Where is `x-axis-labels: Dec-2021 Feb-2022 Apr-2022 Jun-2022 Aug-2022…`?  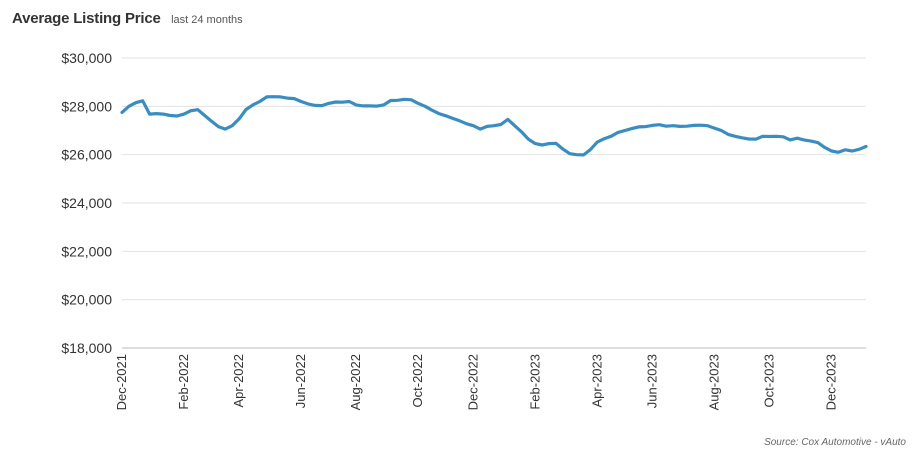 x-axis-labels: Dec-2021 Feb-2022 Apr-2022 Jun-2022 Aug-2022… is located at coordinates (476, 382).